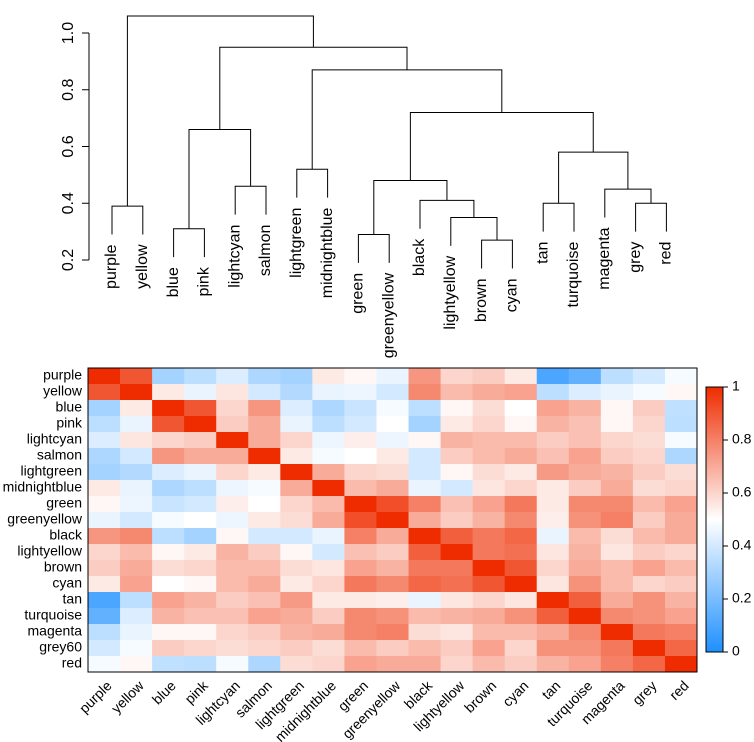 This screenshot has width=754, height=742. What do you see at coordinates (628, 203) in the screenshot?
I see `dendrogram-branch-m13` at bounding box center [628, 203].